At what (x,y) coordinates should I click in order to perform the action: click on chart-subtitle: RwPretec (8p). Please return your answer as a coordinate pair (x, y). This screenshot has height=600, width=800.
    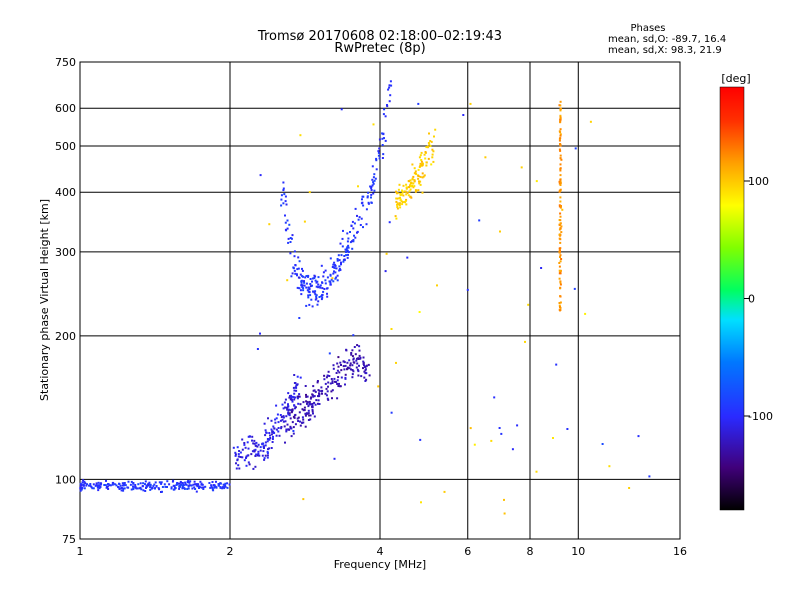
    Looking at the image, I should click on (379, 48).